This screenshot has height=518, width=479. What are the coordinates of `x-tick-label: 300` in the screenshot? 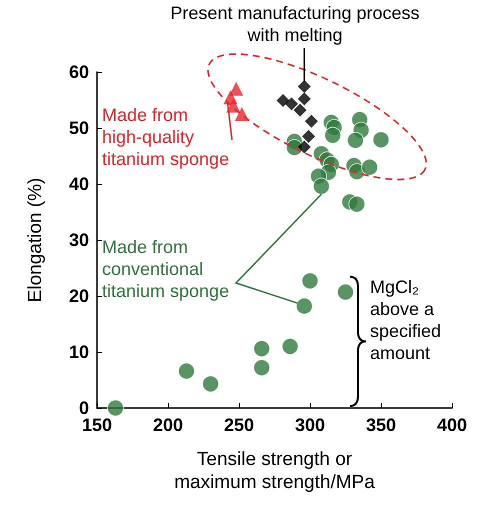 It's located at (310, 425).